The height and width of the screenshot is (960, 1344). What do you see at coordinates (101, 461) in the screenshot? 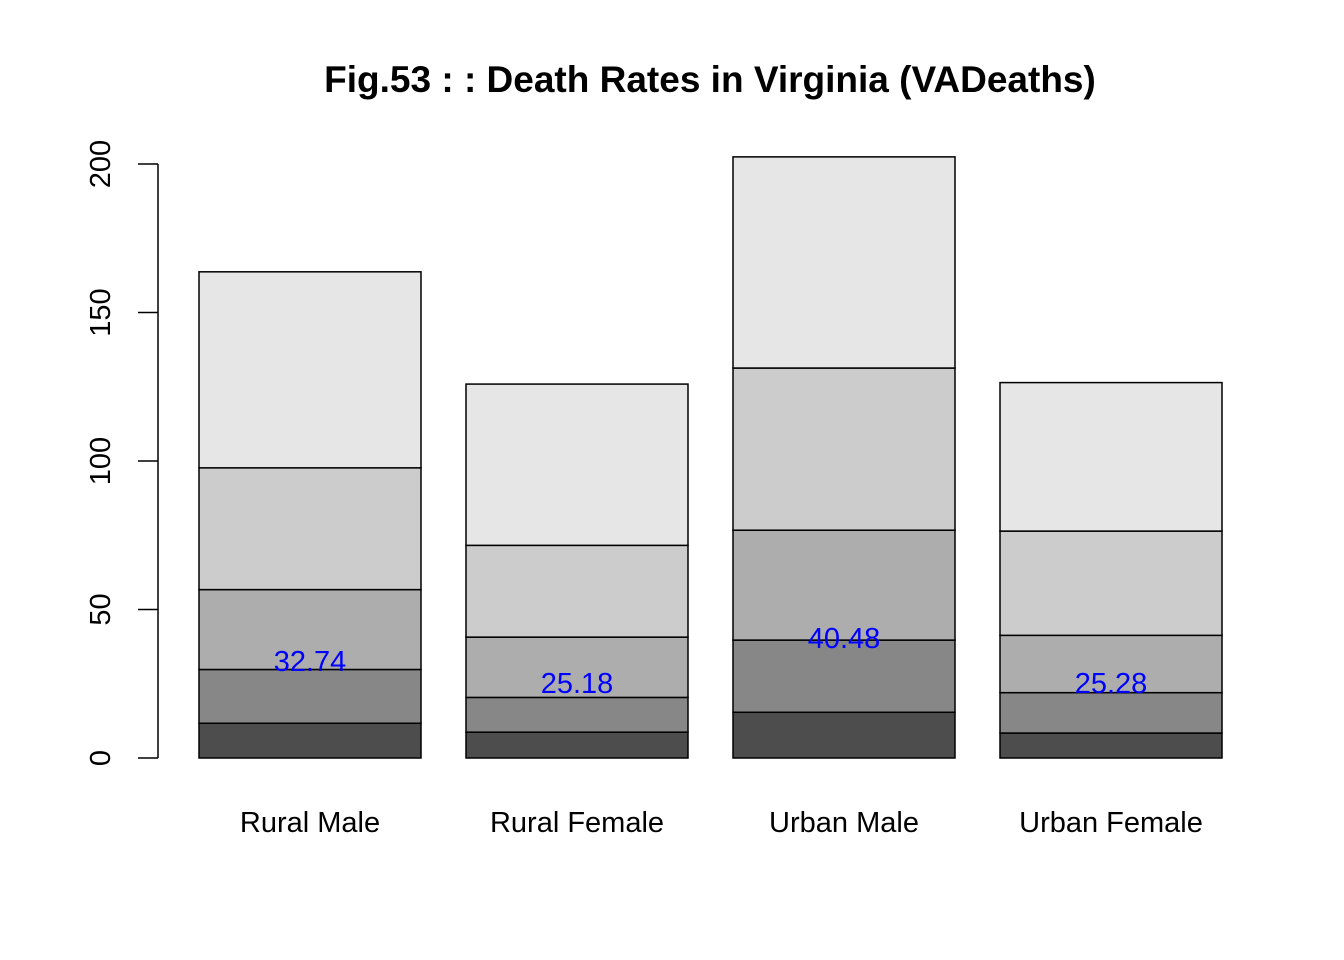
I see `y-tick-label: 100` at bounding box center [101, 461].